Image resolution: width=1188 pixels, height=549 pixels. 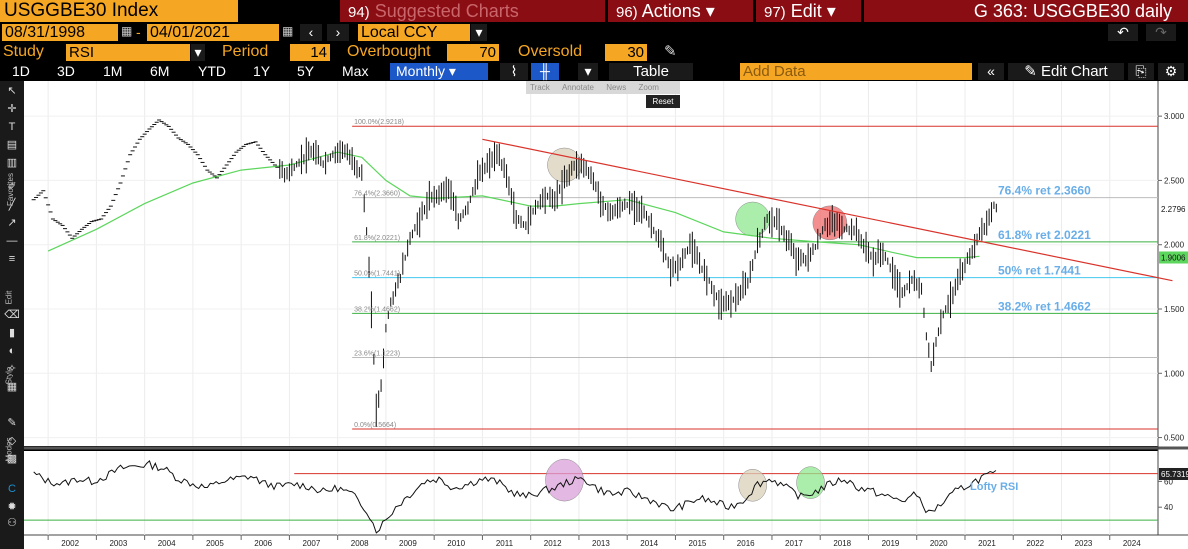 What do you see at coordinates (213, 32) in the screenshot?
I see `end-date-input: 04/01/2021` at bounding box center [213, 32].